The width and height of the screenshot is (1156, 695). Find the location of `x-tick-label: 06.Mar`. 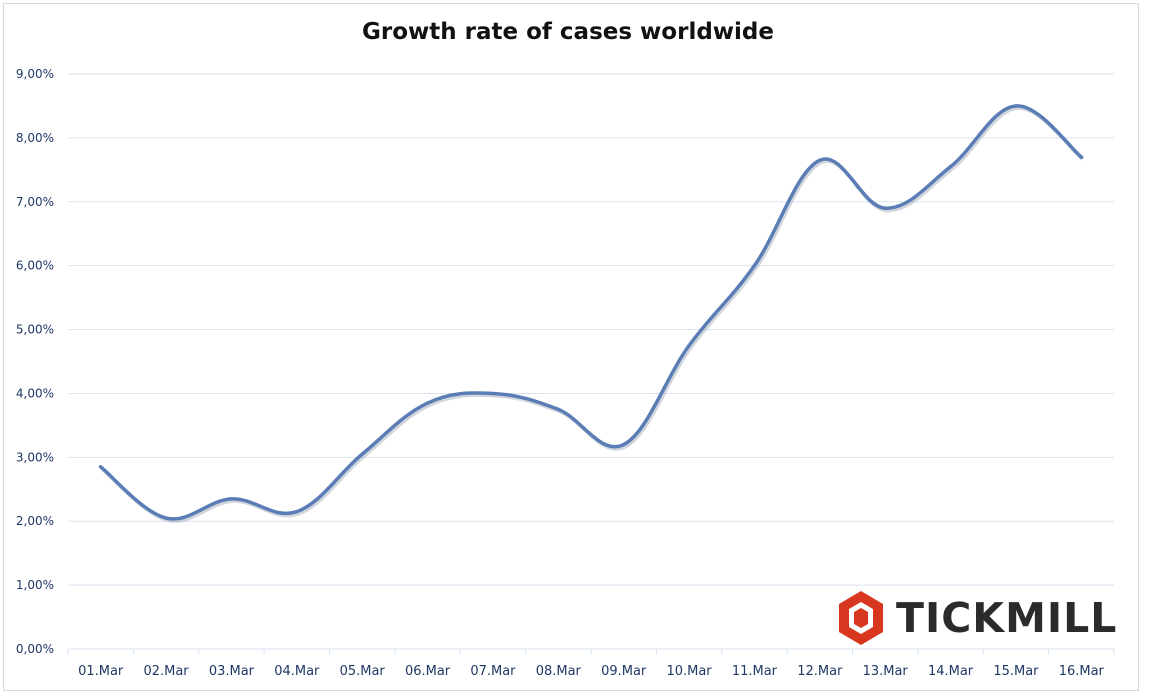

x-tick-label: 06.Mar is located at coordinates (428, 671).